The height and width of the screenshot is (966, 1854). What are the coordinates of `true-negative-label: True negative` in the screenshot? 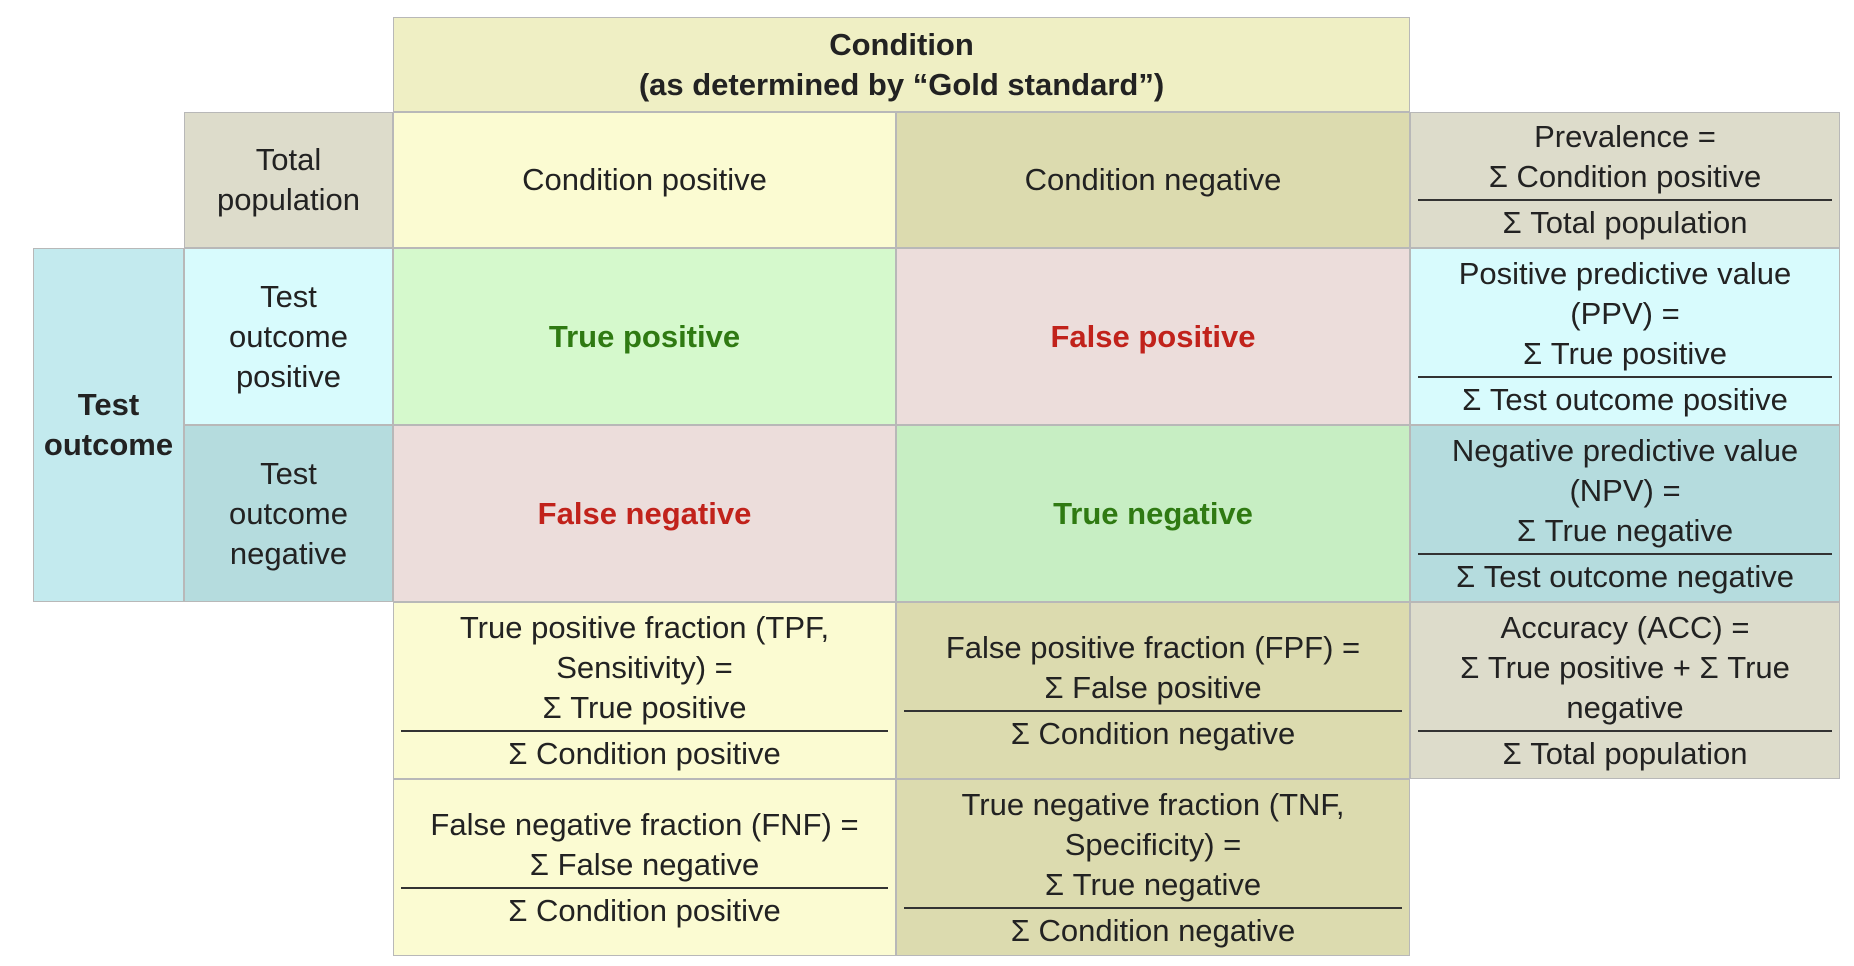 It's located at (1153, 513).